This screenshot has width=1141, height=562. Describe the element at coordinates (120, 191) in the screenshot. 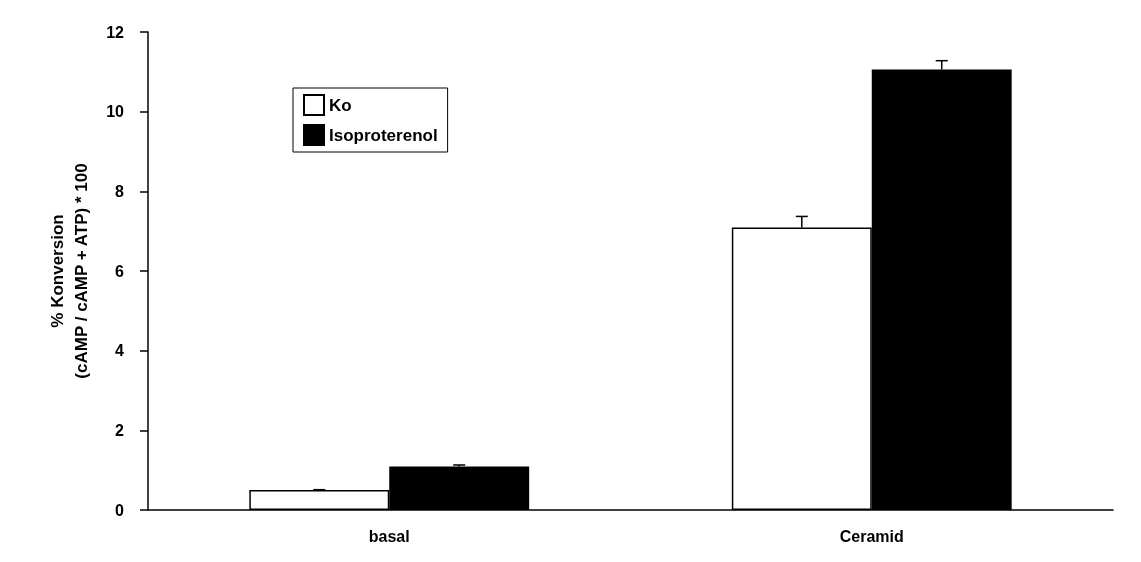

I see `y-tick-label: 8` at that location.